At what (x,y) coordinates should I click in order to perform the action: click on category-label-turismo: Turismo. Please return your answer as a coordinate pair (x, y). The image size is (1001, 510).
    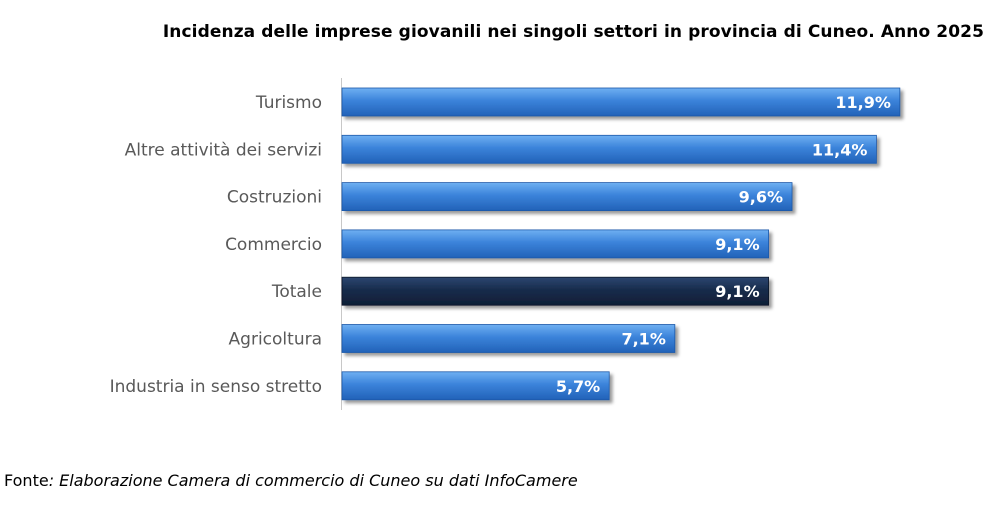
    Looking at the image, I should click on (288, 103).